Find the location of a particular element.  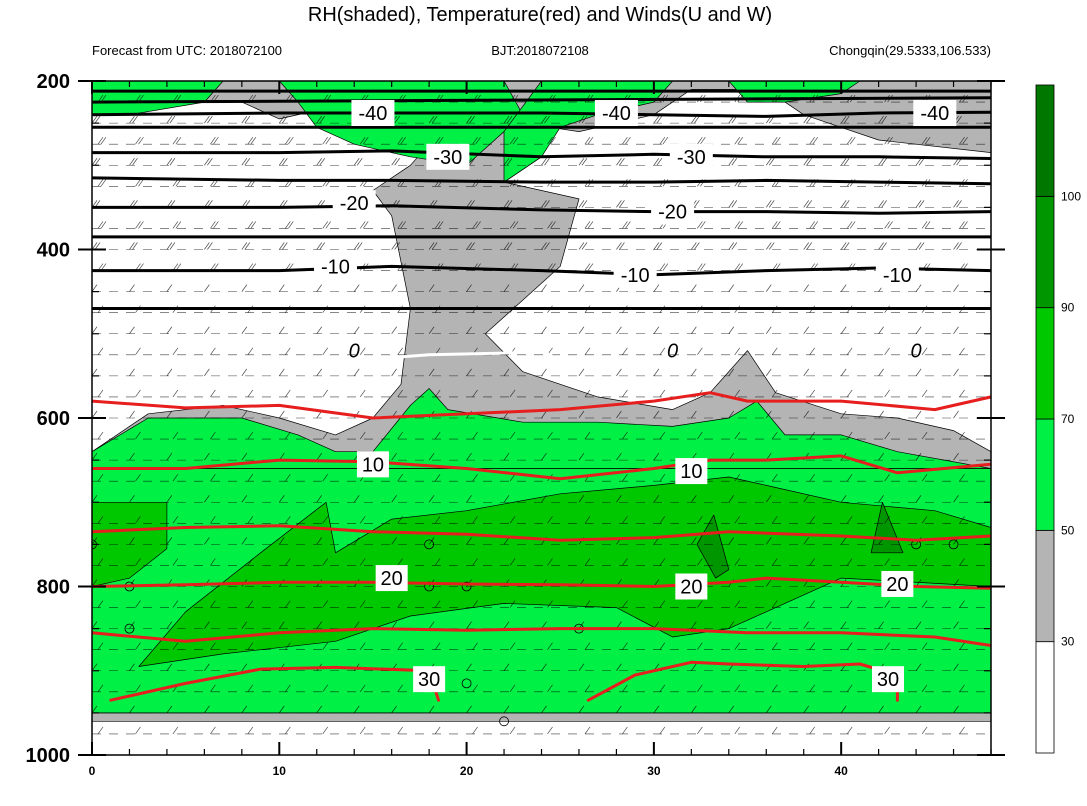

wind-barb-625-16-a is located at coordinates (400, 435).